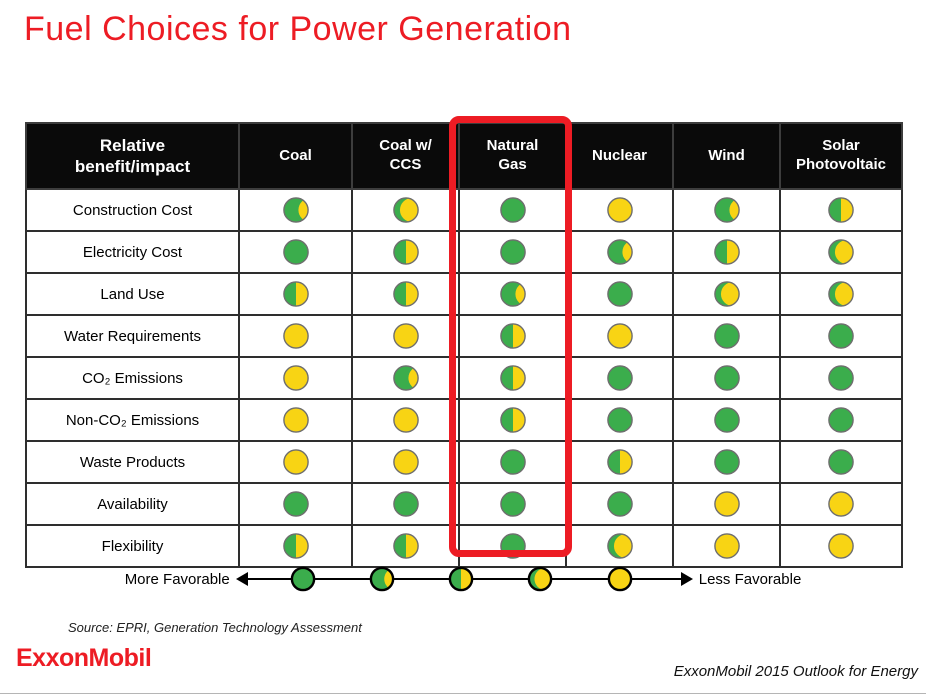 Image resolution: width=926 pixels, height=694 pixels. I want to click on favorability-scale, so click(464, 579).